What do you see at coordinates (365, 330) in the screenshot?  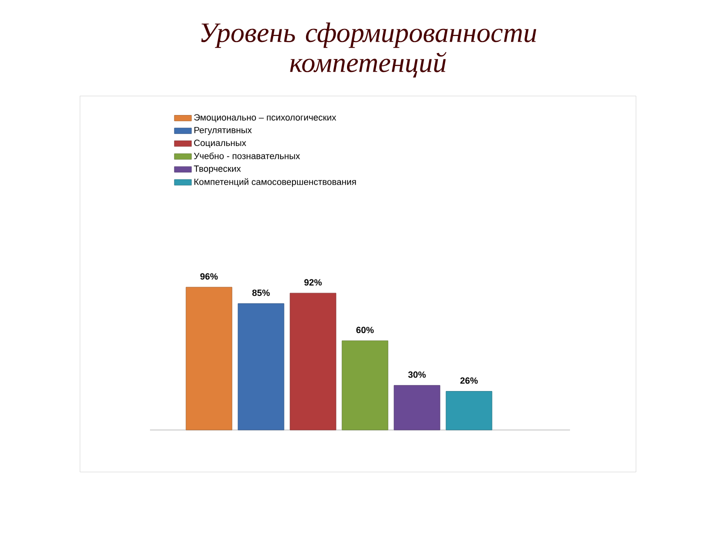 I see `data-label: 60%` at bounding box center [365, 330].